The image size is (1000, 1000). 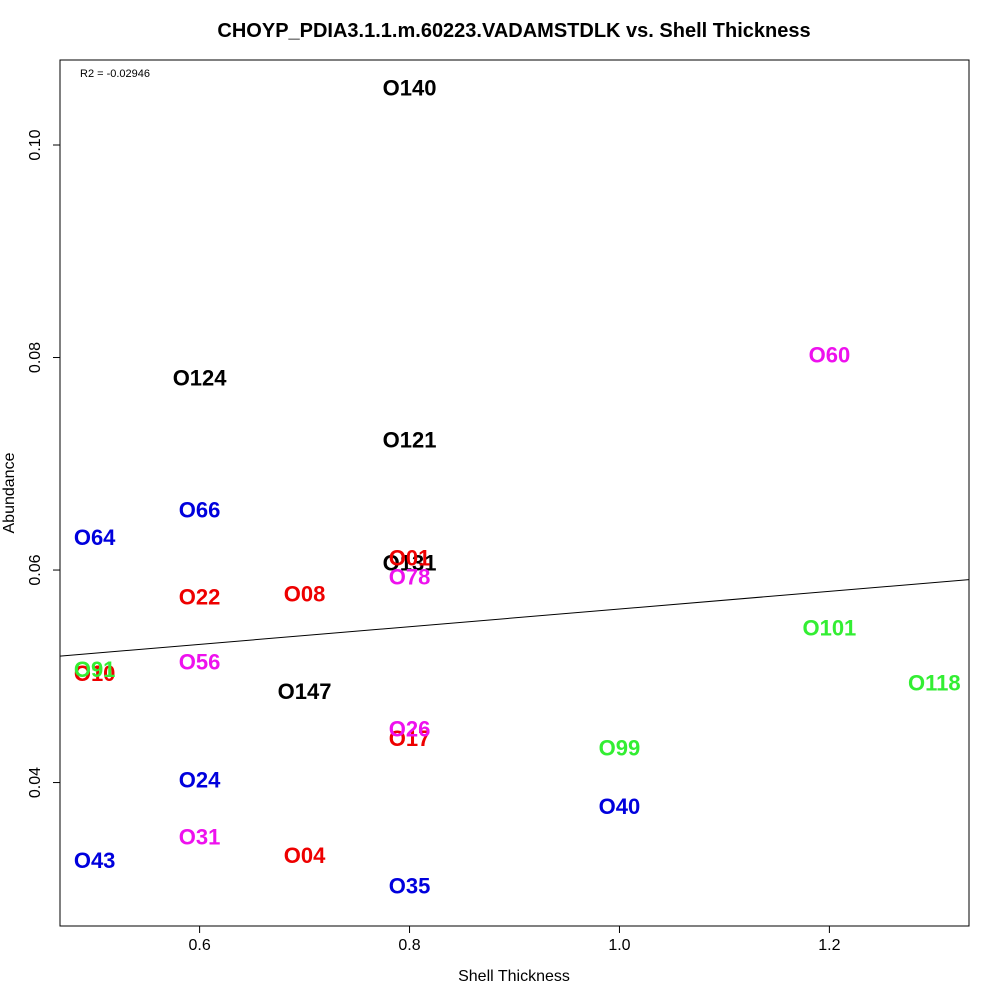 I want to click on point-label-o121: O121, so click(x=410, y=439).